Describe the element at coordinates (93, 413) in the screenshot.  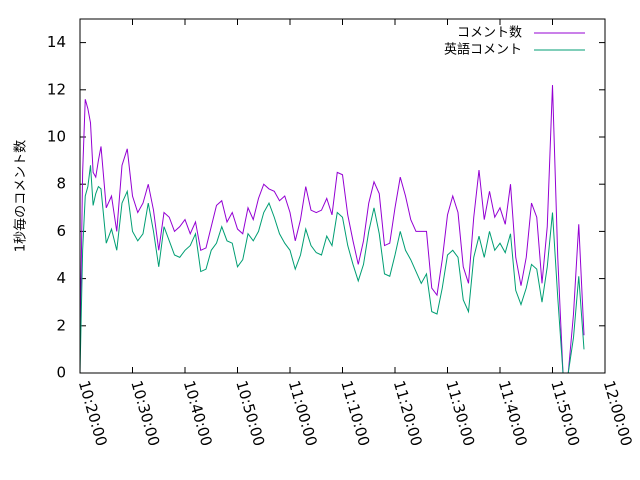
I see `x-tick-label: 10:20:00` at that location.